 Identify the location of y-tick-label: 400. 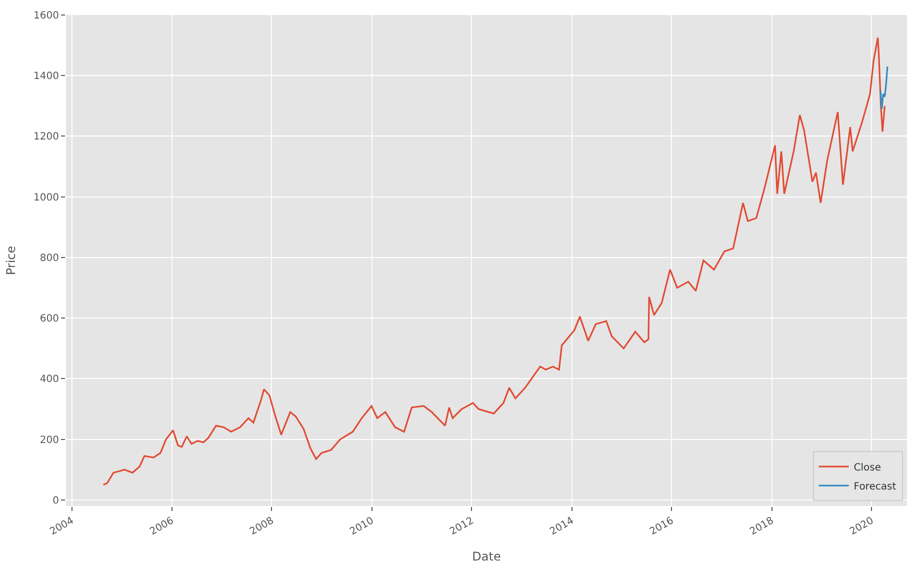
(49, 380).